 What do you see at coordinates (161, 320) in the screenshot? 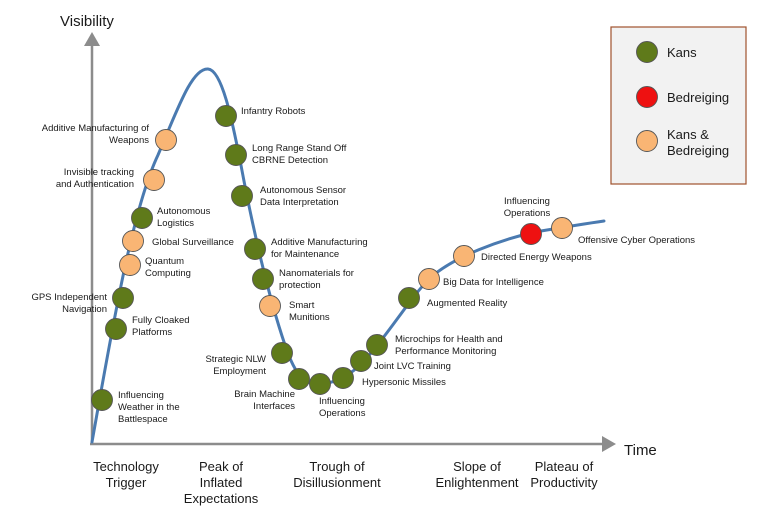
I see `tech-label-line: Fully Cloaked` at bounding box center [161, 320].